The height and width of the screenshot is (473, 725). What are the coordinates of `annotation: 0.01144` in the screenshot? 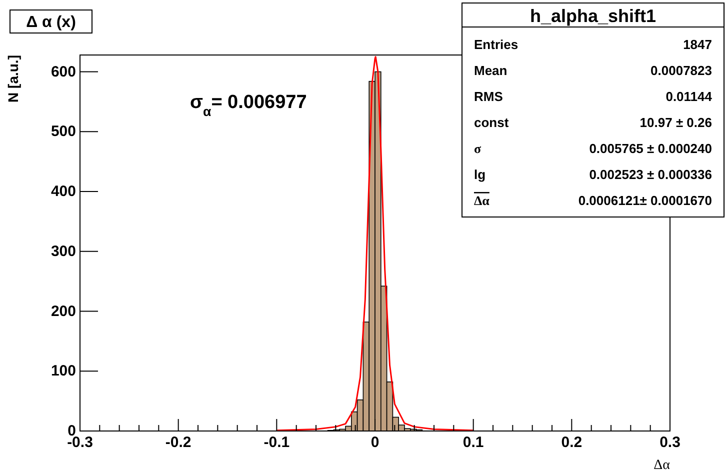 It's located at (689, 96).